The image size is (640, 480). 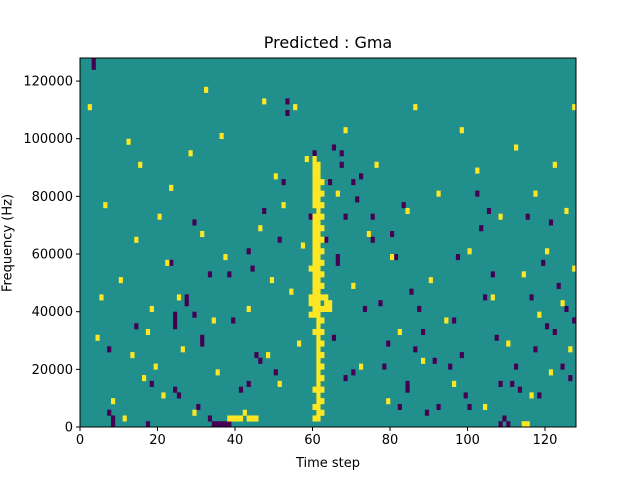 What do you see at coordinates (235, 440) in the screenshot?
I see `x-tick-label: 40` at bounding box center [235, 440].